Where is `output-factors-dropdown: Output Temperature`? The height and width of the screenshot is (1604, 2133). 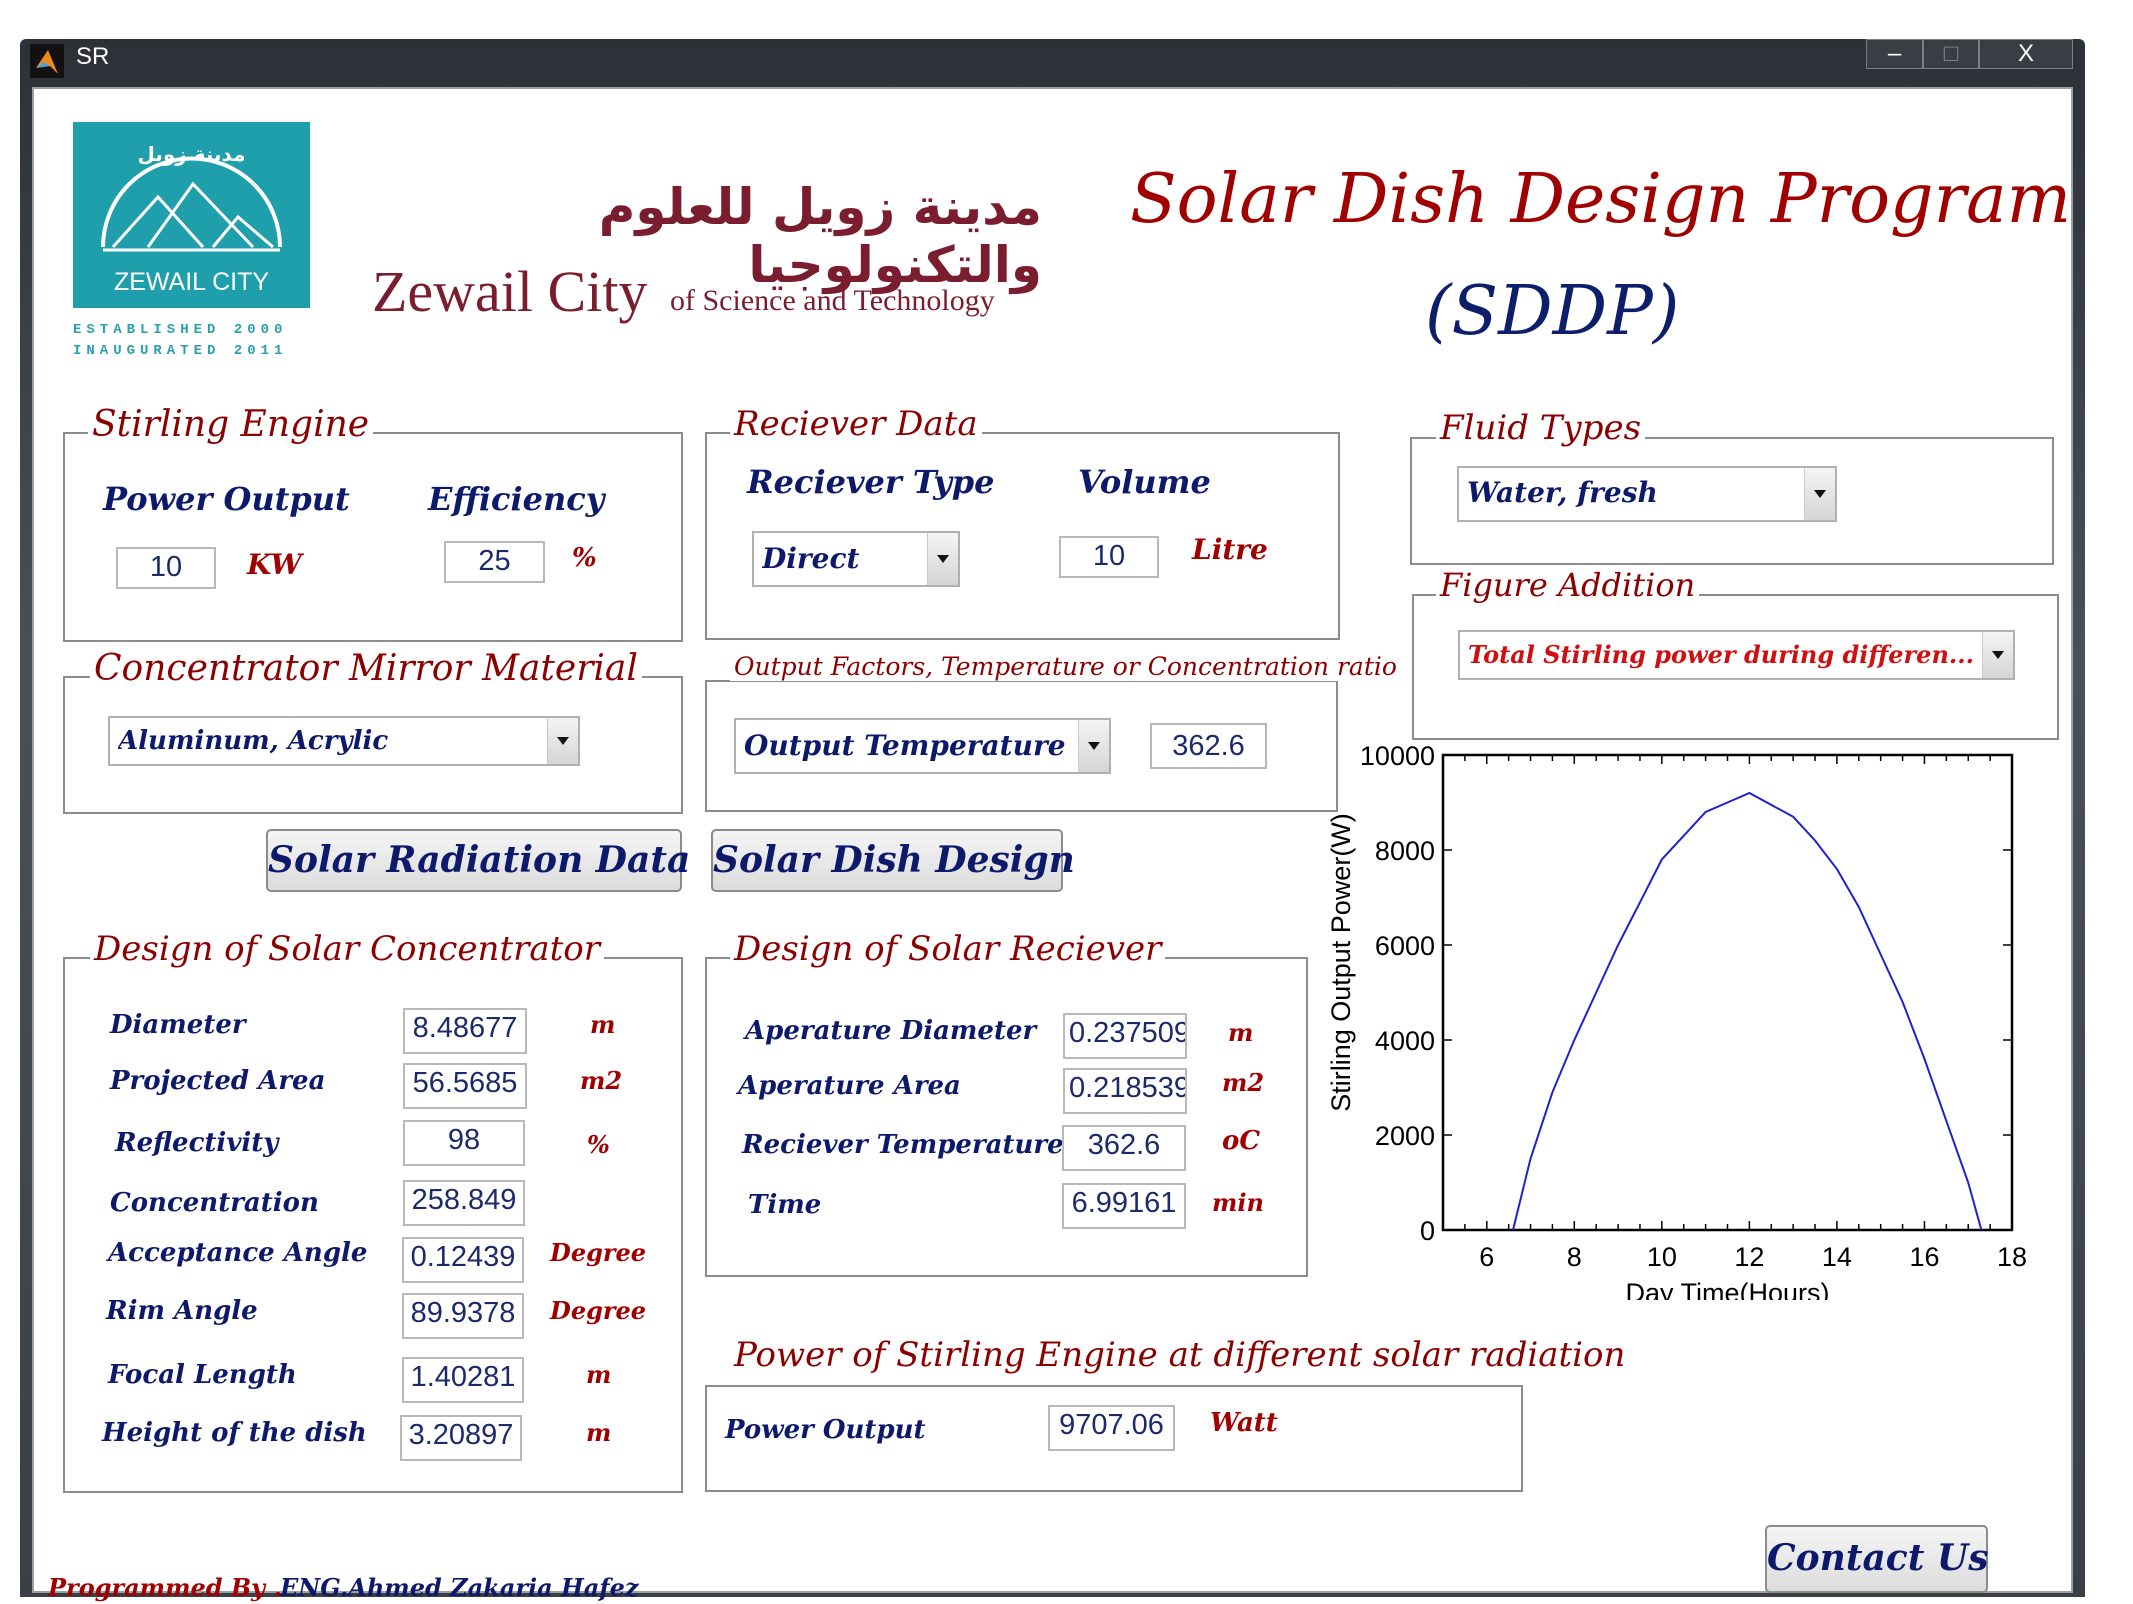 output-factors-dropdown: Output Temperature is located at coordinates (922, 746).